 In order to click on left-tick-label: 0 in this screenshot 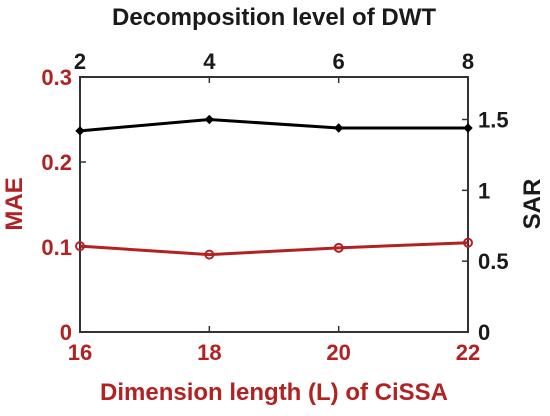, I will do `click(66, 332)`.